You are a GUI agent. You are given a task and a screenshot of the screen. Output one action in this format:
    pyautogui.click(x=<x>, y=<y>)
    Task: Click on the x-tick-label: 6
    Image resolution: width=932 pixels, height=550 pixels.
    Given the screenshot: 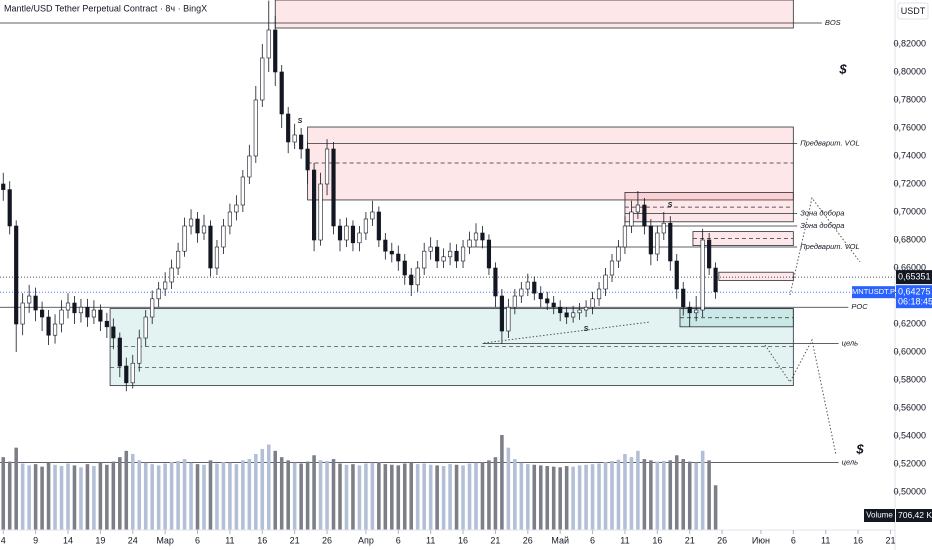 What is the action you would take?
    pyautogui.click(x=197, y=540)
    